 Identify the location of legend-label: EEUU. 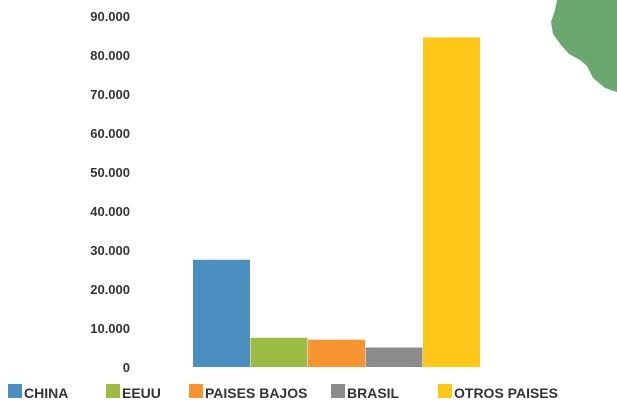
(141, 393).